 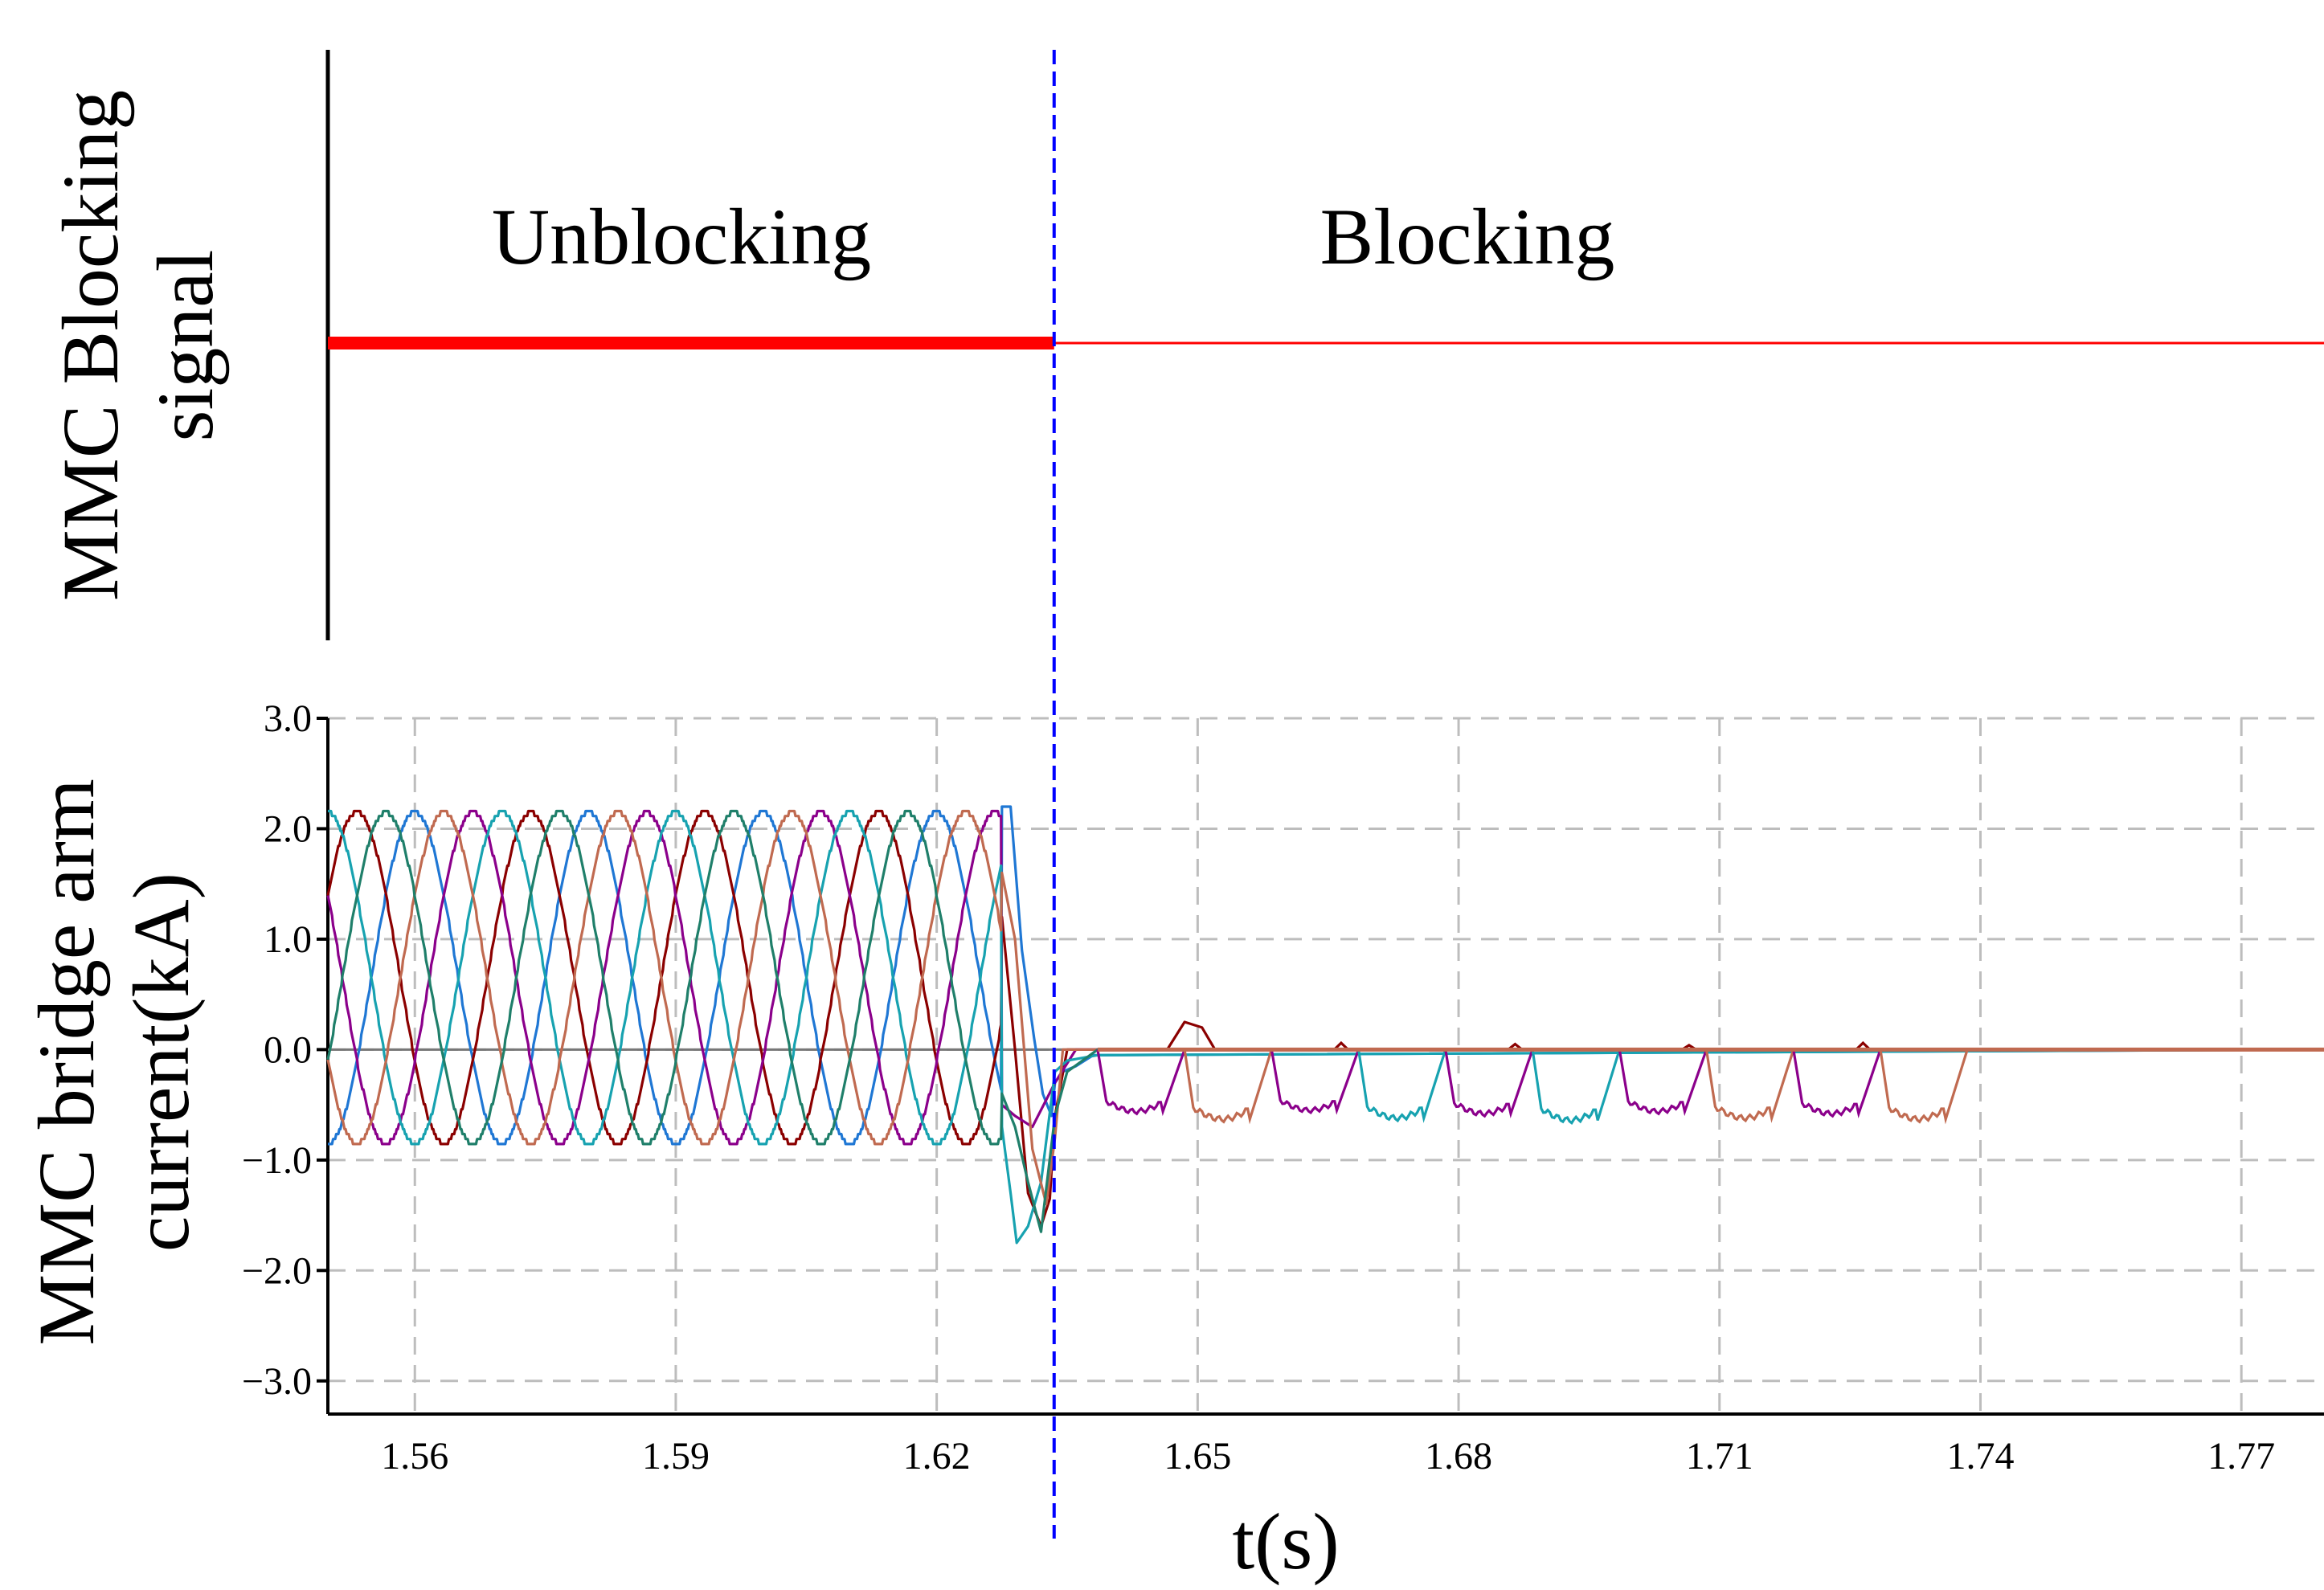 I want to click on y-tick-label: 2.0, so click(x=288, y=828).